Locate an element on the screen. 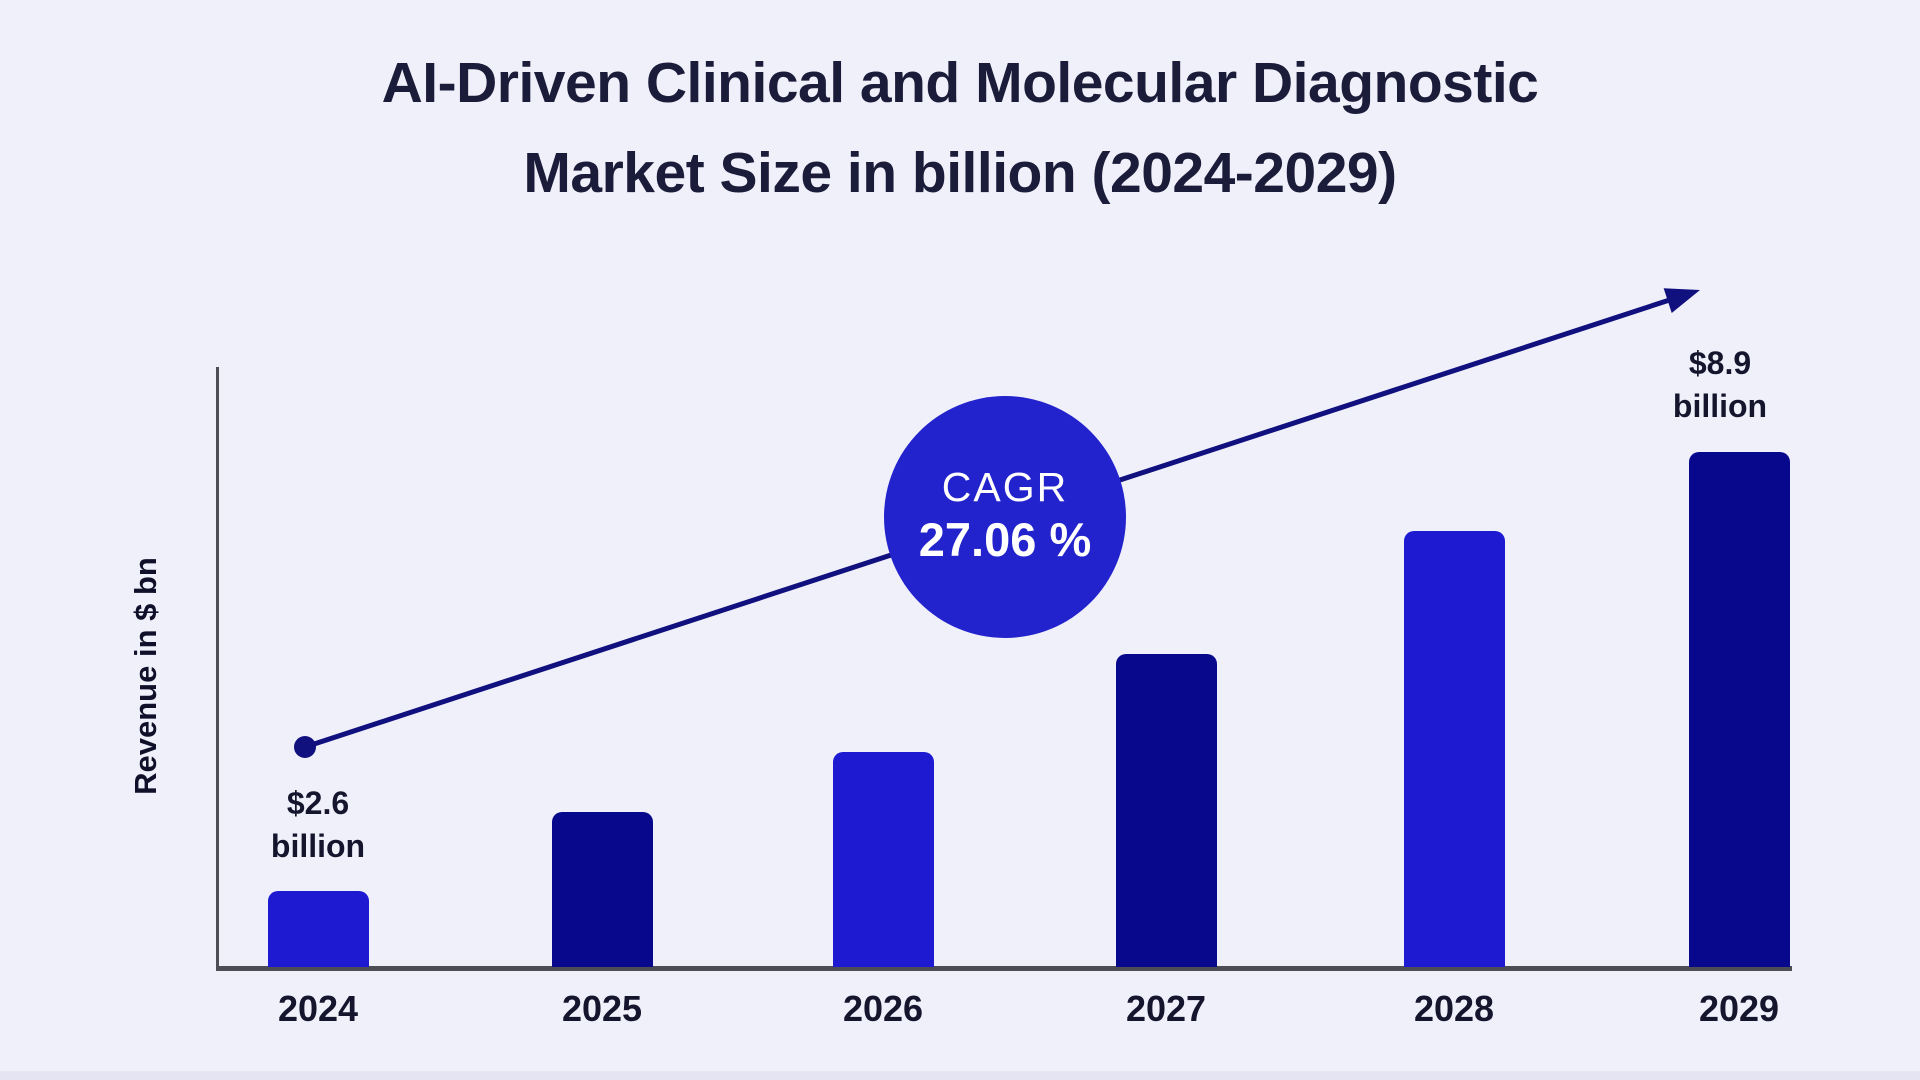 This screenshot has height=1080, width=1920. growth-arrow-head is located at coordinates (1681, 300).